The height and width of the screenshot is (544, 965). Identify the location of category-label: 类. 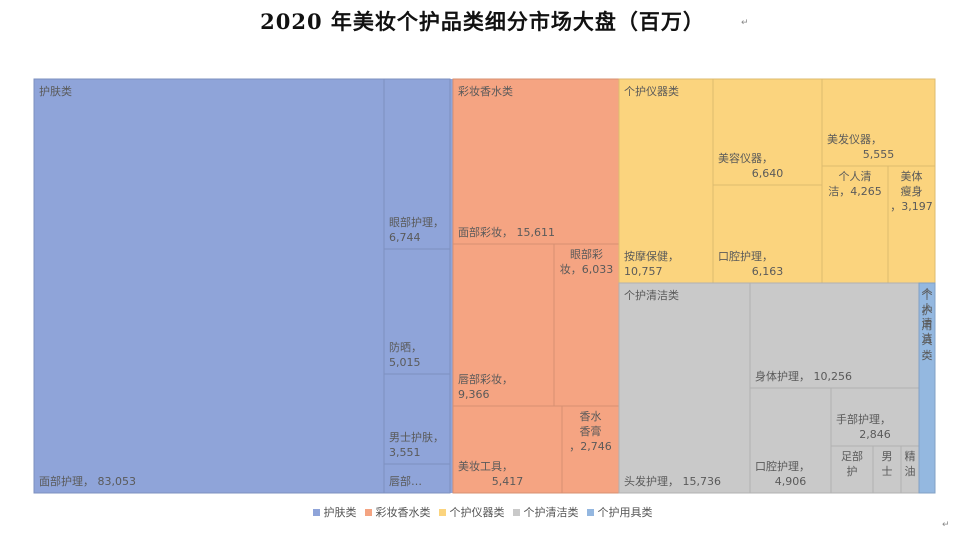
(927, 355).